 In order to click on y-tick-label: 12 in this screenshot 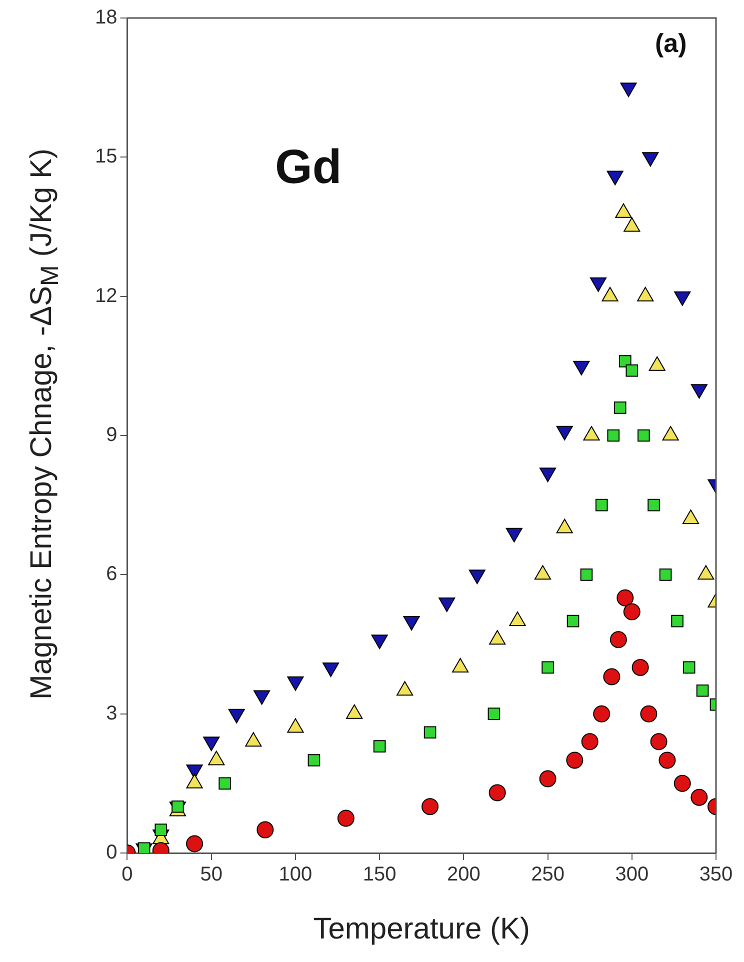, I will do `click(106, 295)`.